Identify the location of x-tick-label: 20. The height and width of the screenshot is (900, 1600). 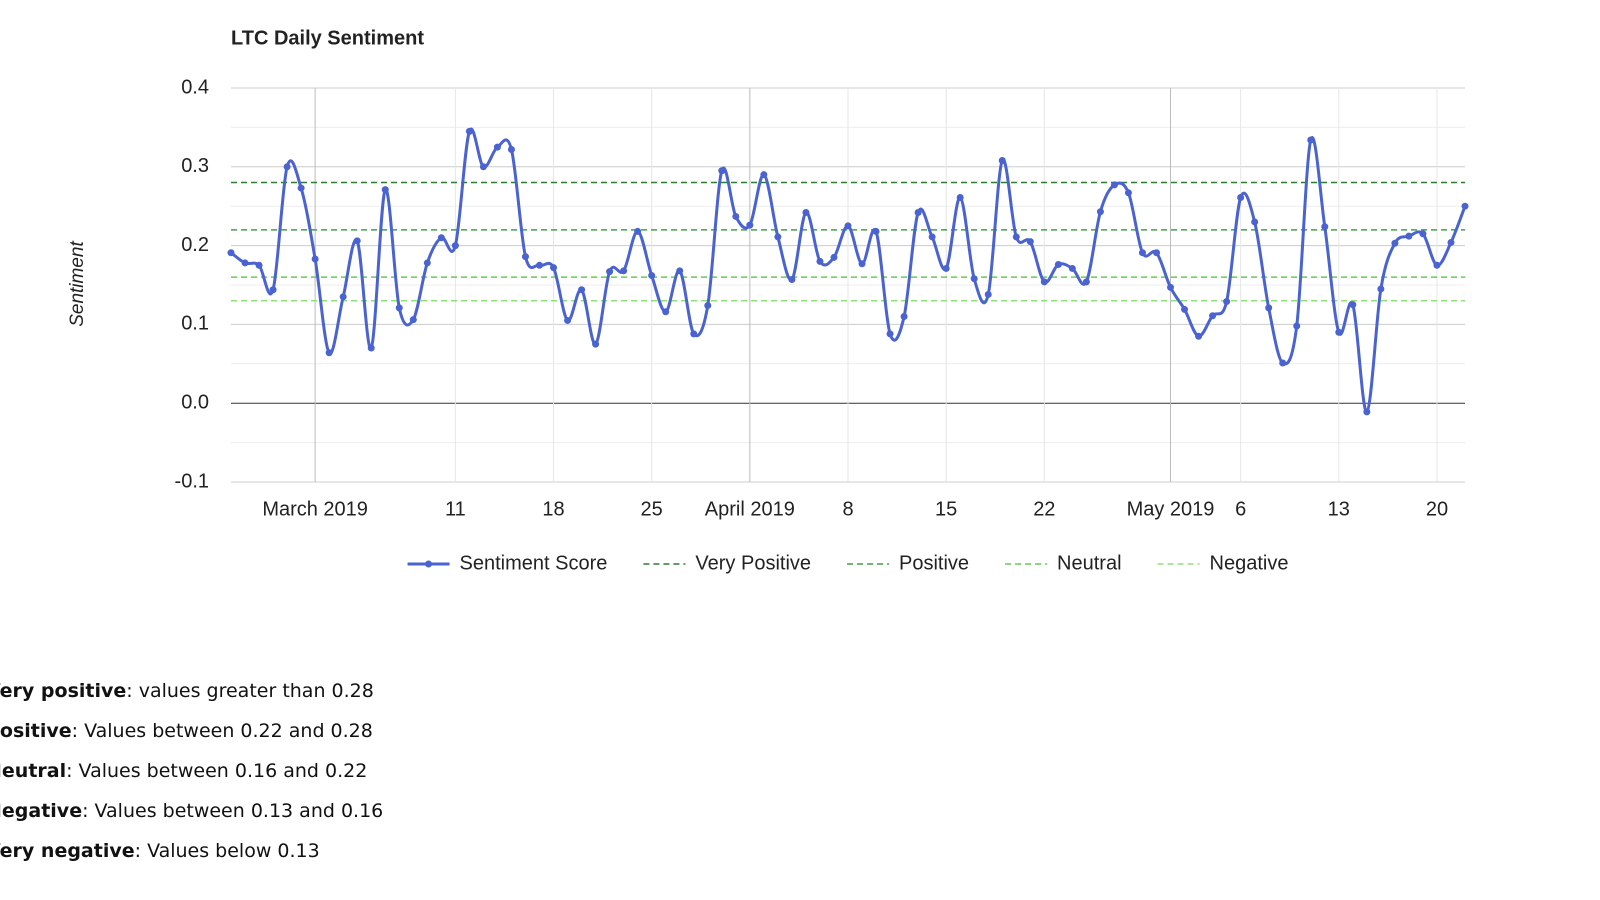
(1437, 509).